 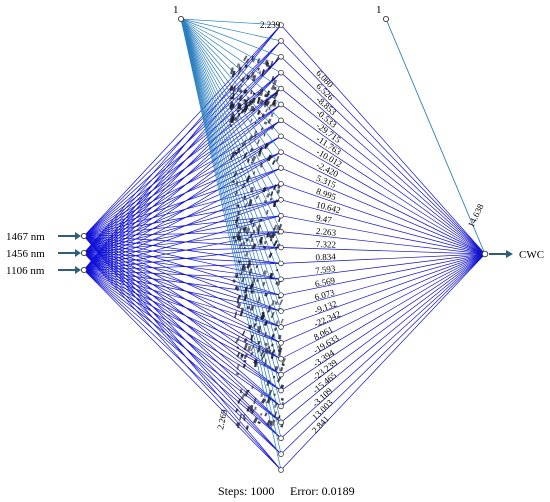 I want to click on hidden-output-weight: 2.263, so click(x=326, y=232).